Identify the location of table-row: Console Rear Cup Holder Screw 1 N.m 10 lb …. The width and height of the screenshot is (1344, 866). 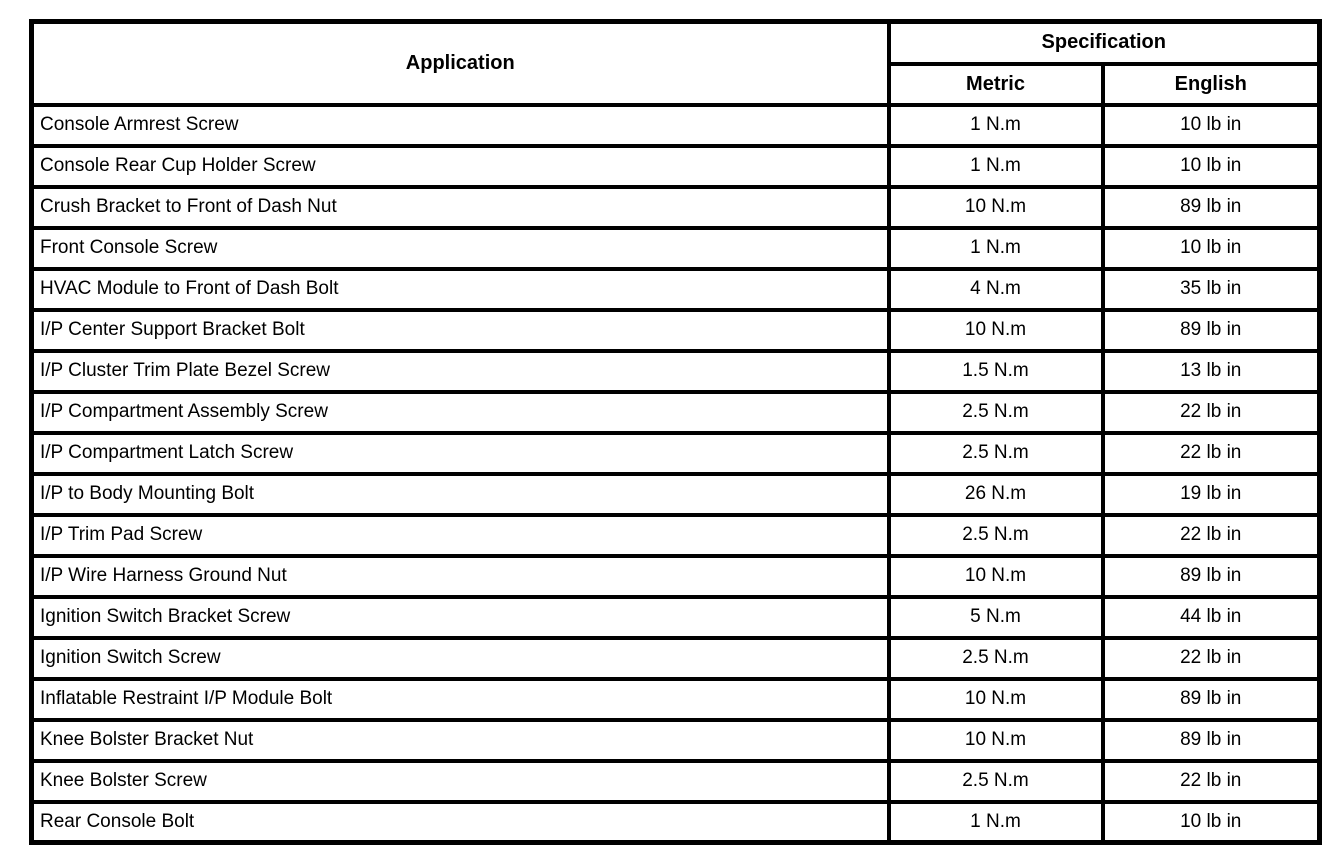
(675, 166).